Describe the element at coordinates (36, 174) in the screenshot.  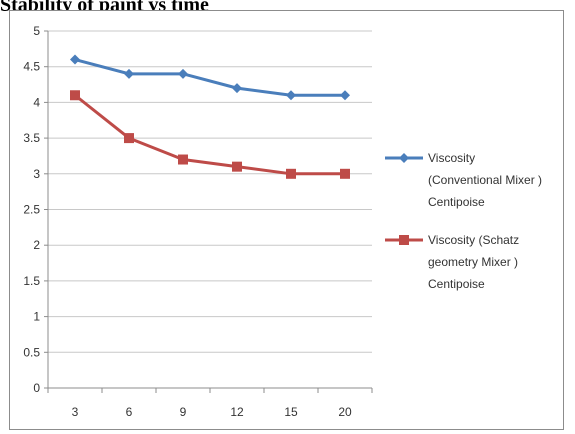
I see `y-tick-label: 3` at that location.